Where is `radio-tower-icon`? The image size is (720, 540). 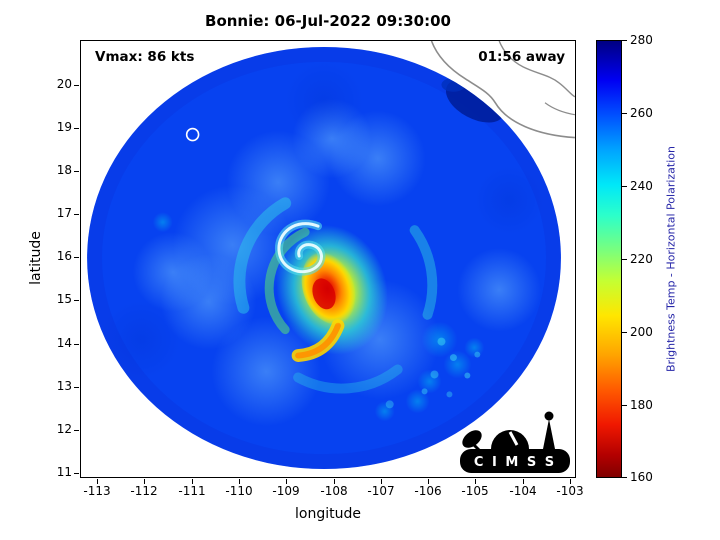
radio-tower-icon is located at coordinates (549, 434).